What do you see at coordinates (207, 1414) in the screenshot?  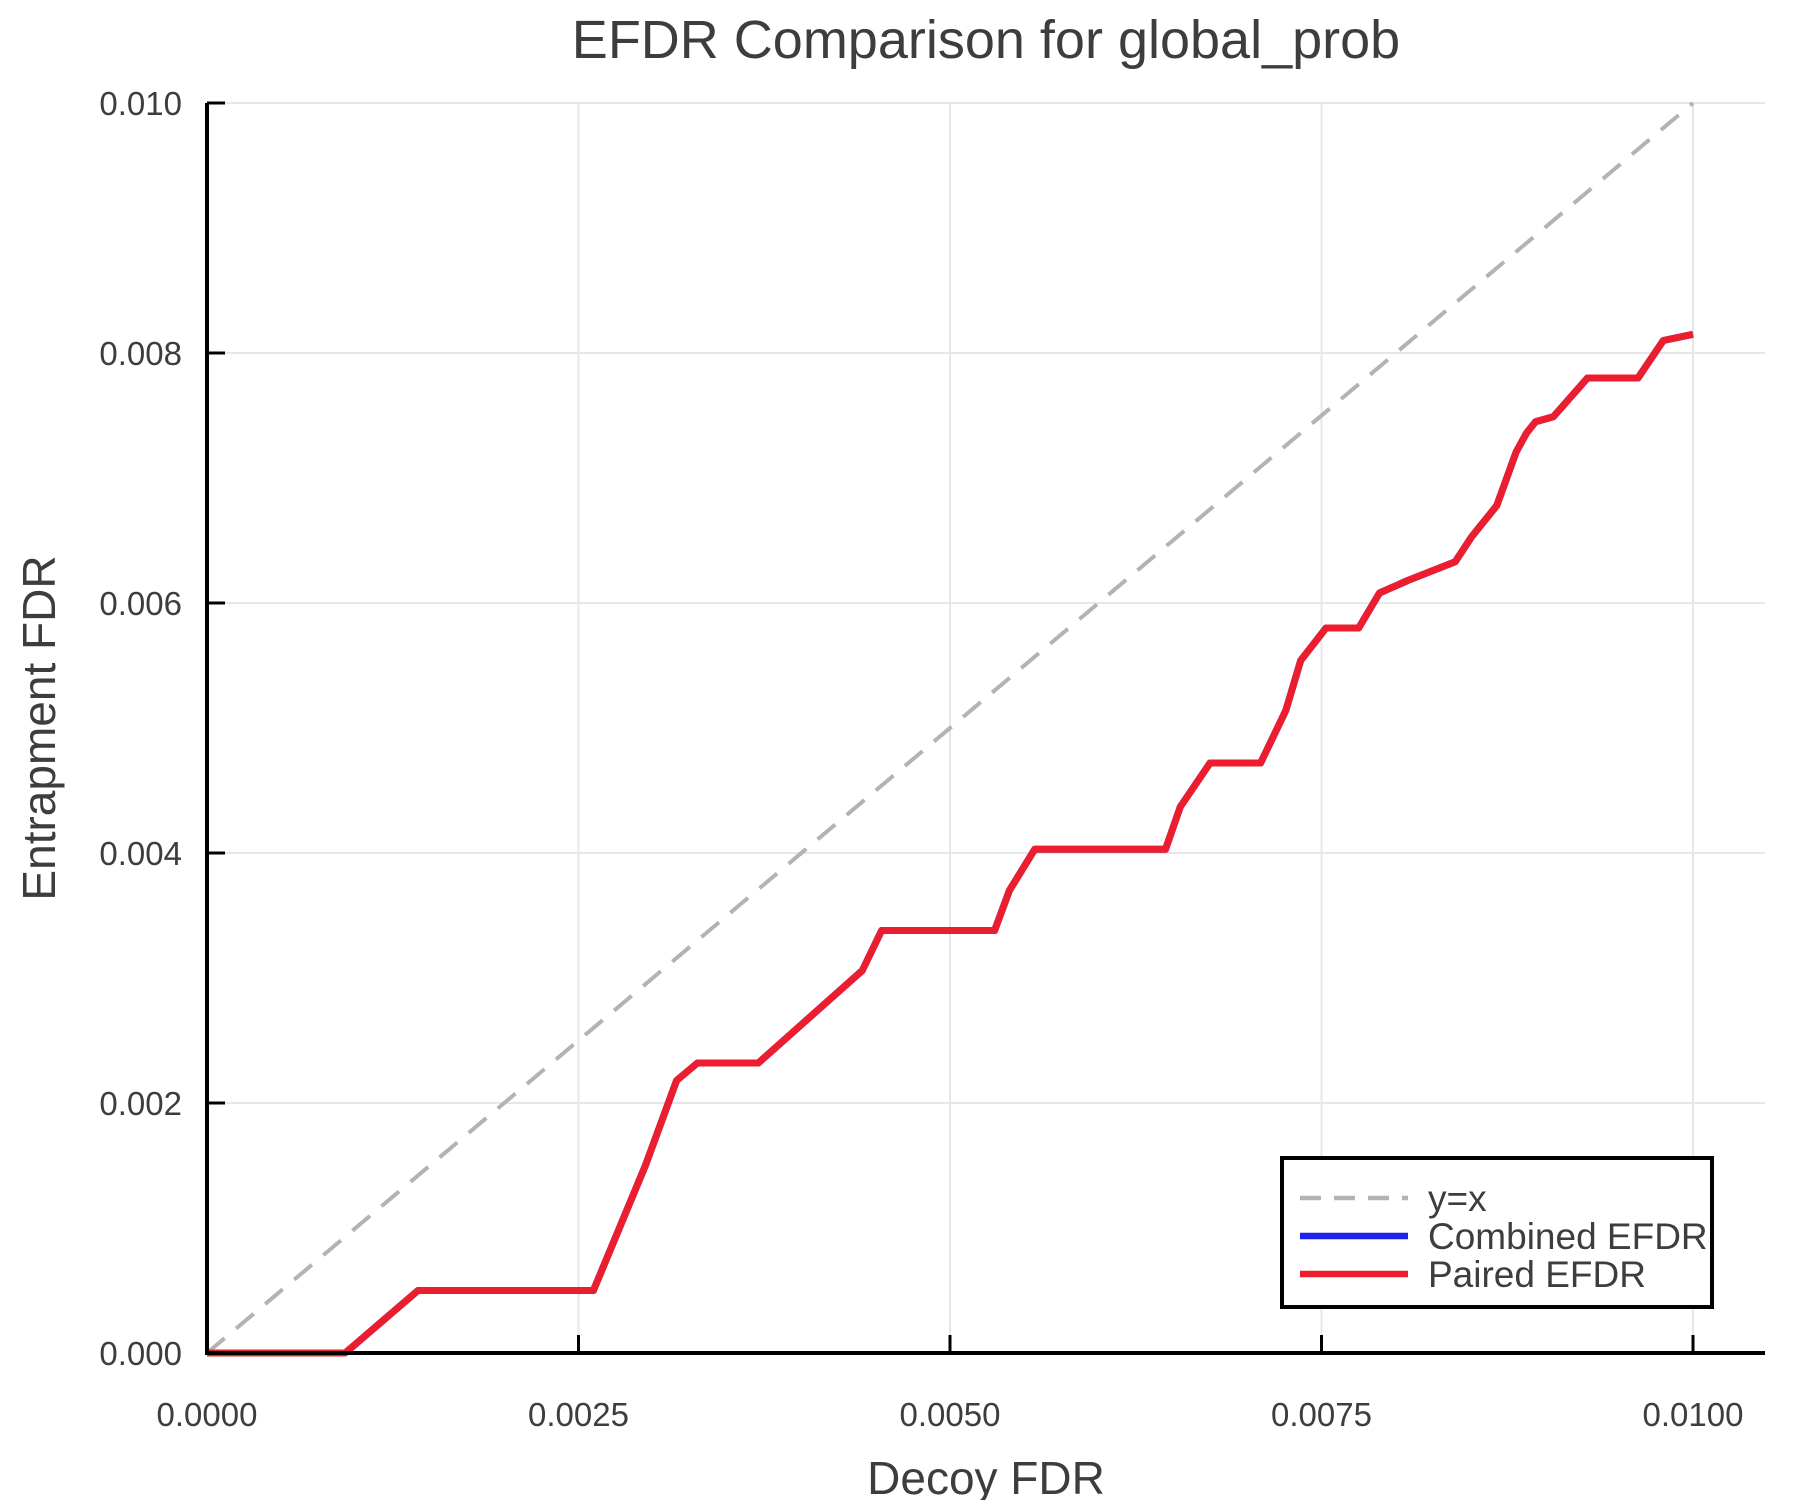 I see `x-tick-label: 0.0000` at bounding box center [207, 1414].